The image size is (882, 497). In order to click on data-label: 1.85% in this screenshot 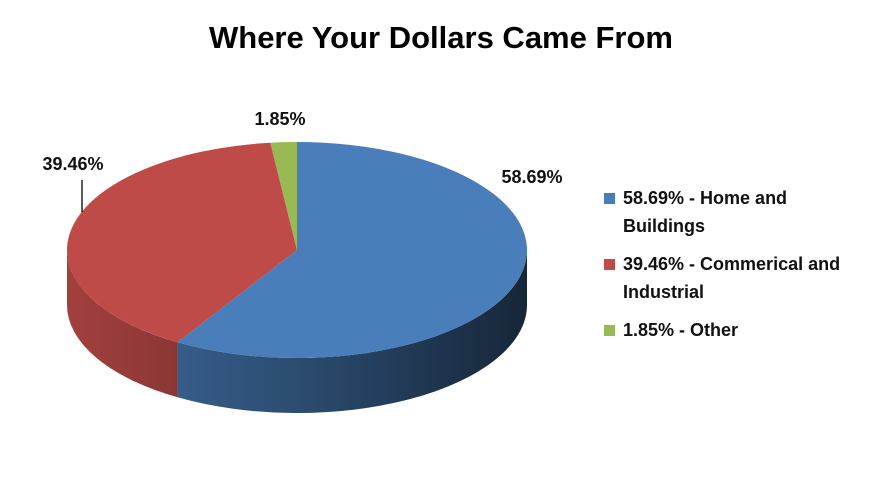, I will do `click(279, 119)`.